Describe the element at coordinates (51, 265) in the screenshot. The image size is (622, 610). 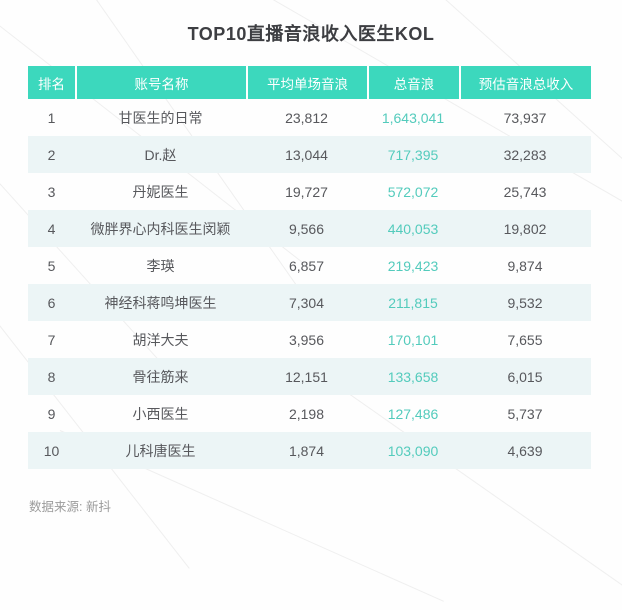
I see `cell-rank: 5` at that location.